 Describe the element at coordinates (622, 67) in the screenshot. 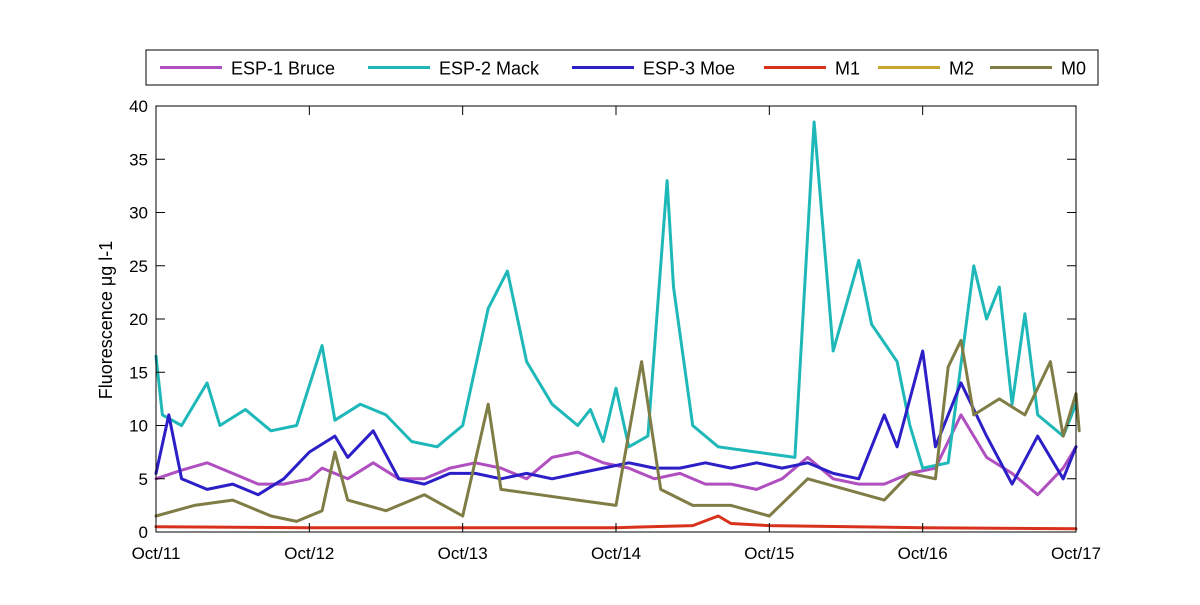

I see `legend: ESP-1 Bruce ESP-2 Mack ESP-3 Moe M1 M2 M0` at that location.